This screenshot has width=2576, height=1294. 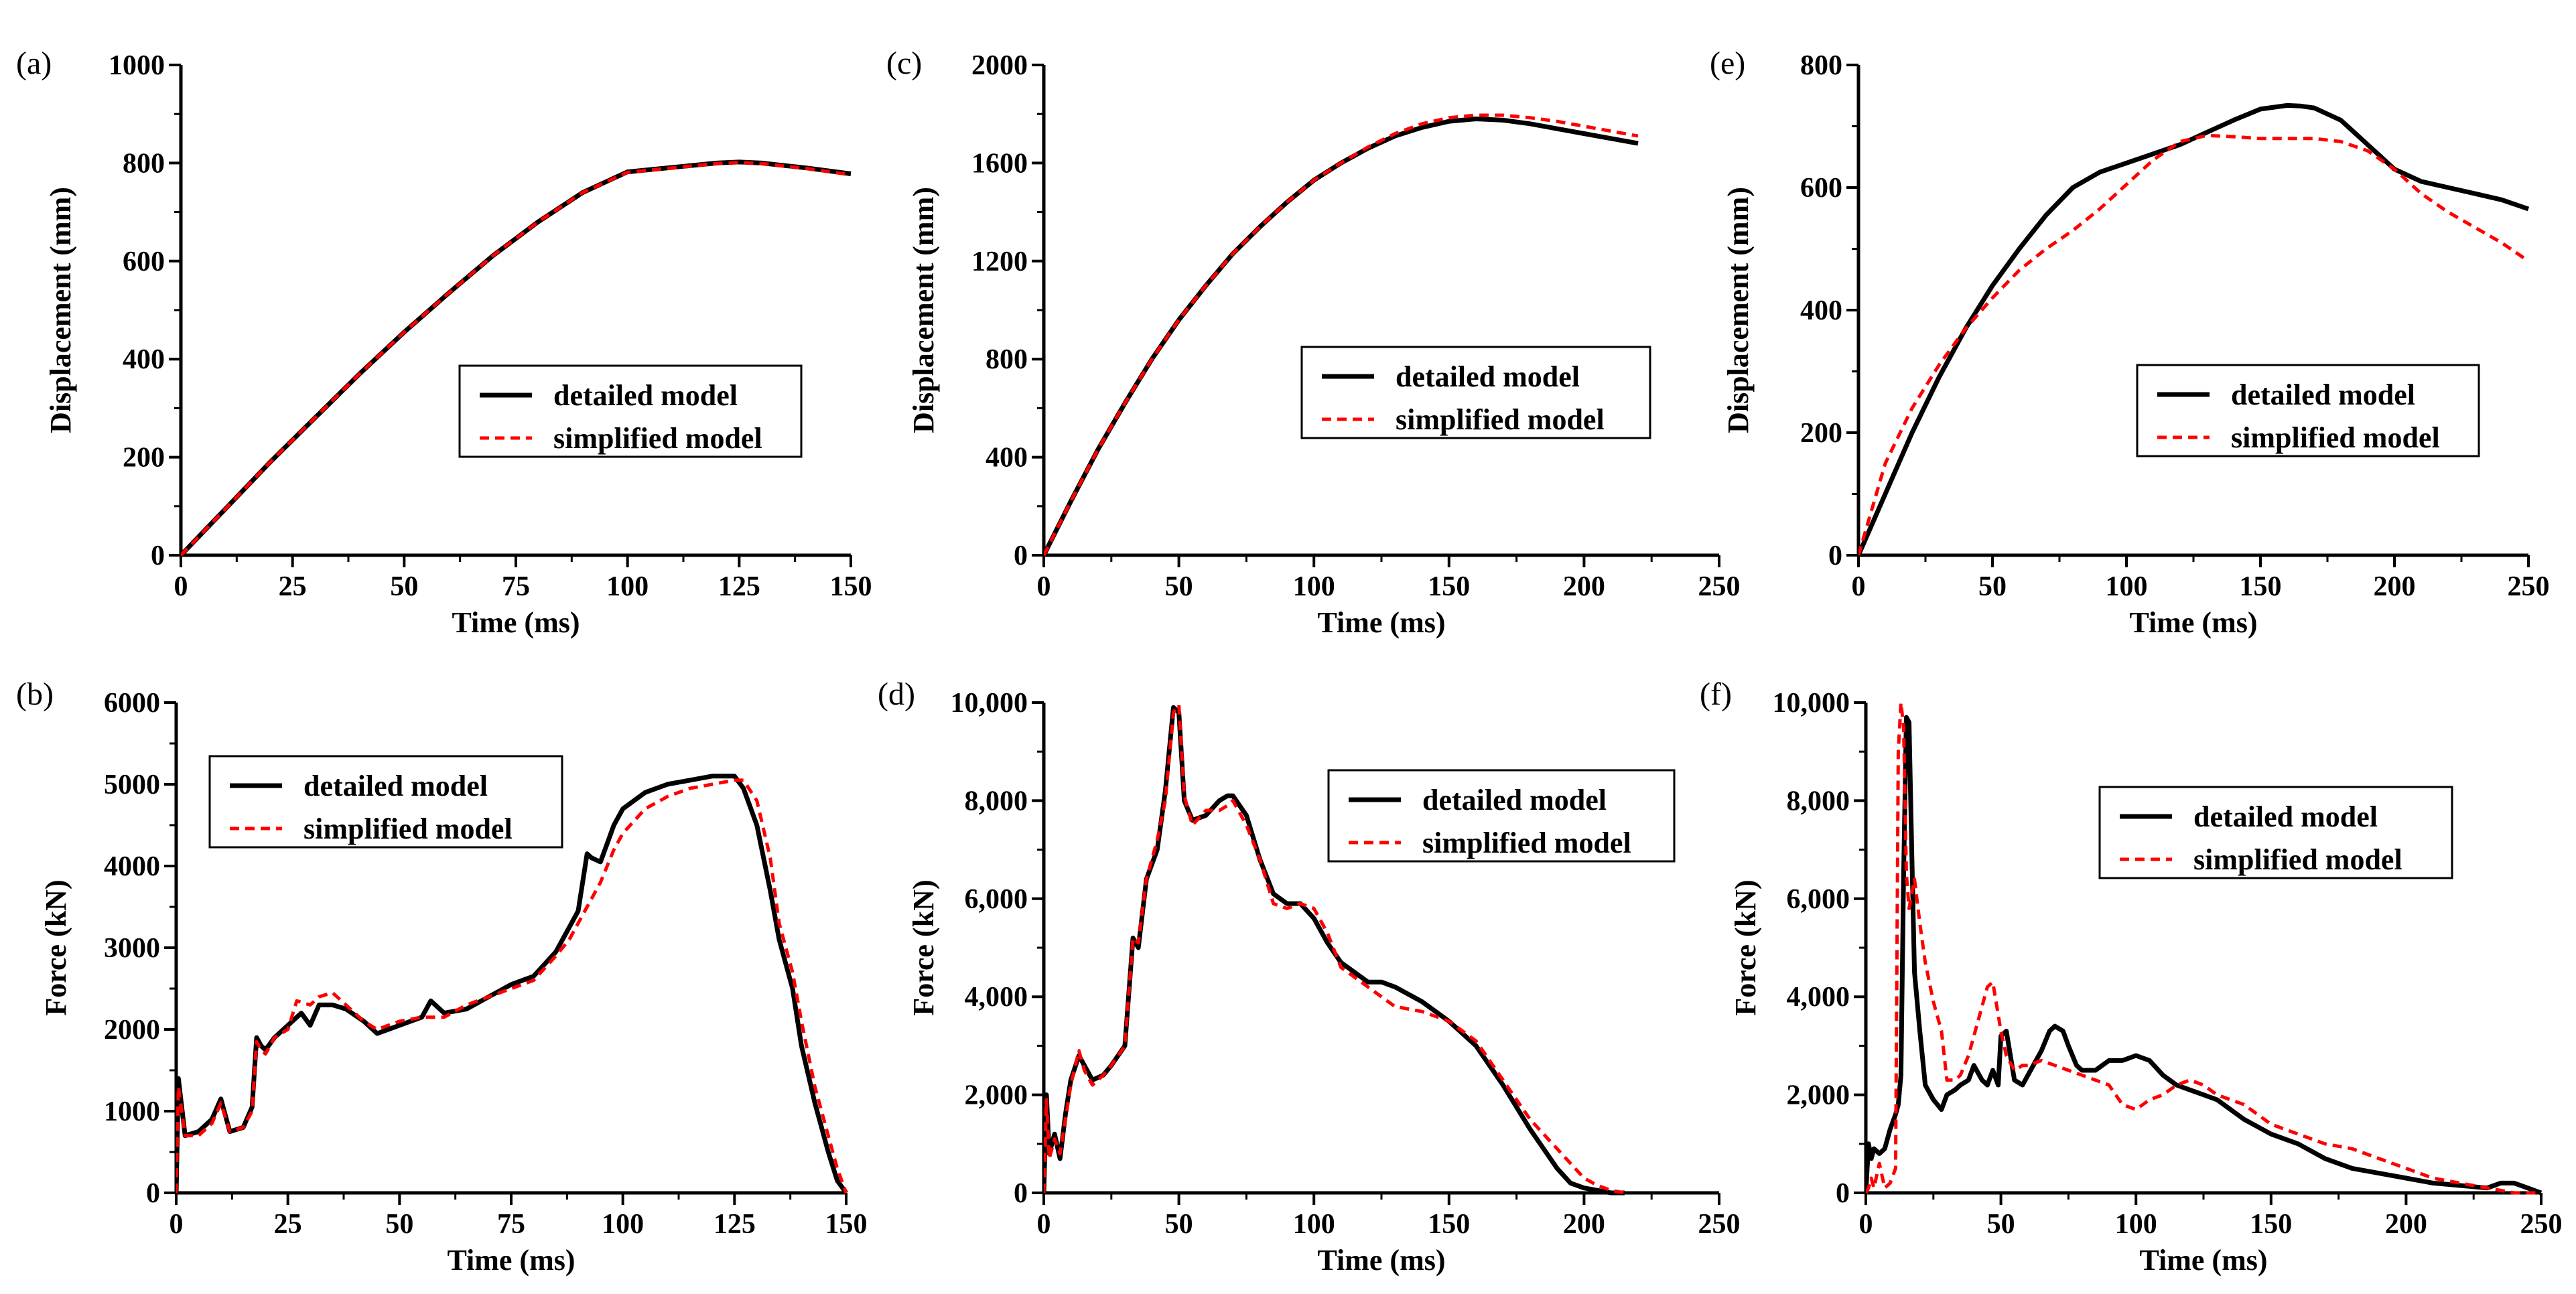 I want to click on panel-label: (f), so click(x=1716, y=694).